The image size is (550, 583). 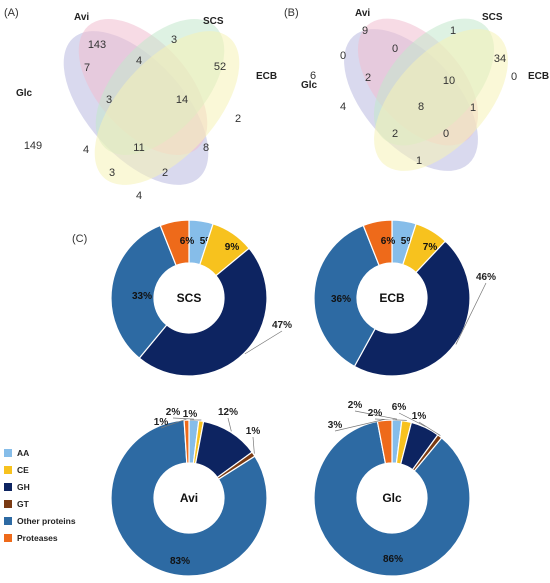 I want to click on slice-label-ce: 9%, so click(x=232, y=247).